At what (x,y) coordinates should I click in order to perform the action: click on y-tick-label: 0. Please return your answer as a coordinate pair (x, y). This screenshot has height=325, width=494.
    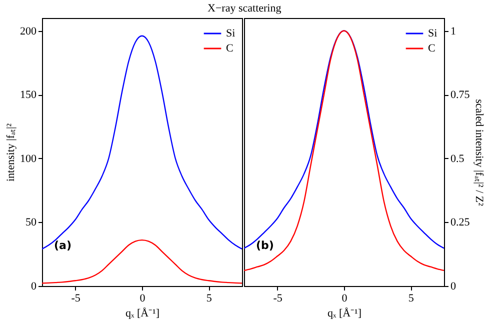
    Looking at the image, I should click on (34, 286).